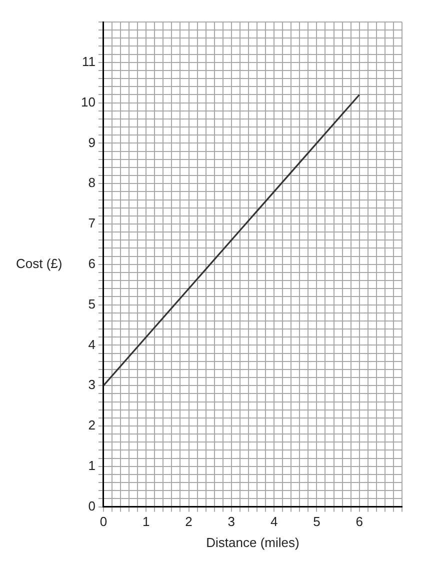 Image resolution: width=440 pixels, height=565 pixels. Describe the element at coordinates (92, 344) in the screenshot. I see `y-tick-label: 4` at that location.